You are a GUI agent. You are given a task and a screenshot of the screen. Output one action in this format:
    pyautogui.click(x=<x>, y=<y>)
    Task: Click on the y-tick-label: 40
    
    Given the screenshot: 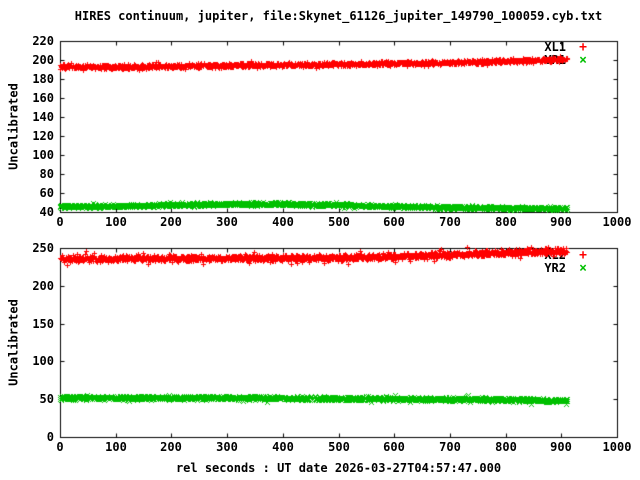 What is the action you would take?
    pyautogui.click(x=46, y=212)
    